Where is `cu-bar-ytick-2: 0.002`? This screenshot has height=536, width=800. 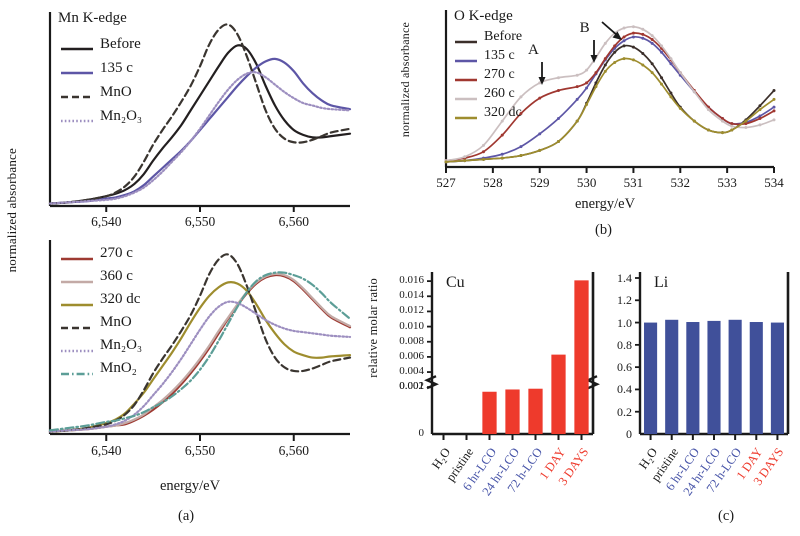 cu-bar-ytick-2: 0.002 is located at coordinates (411, 386).